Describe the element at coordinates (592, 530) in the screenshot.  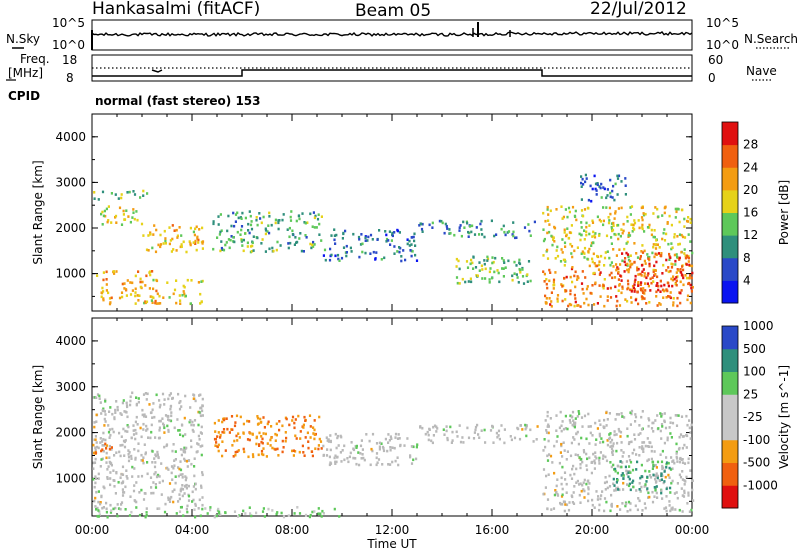
I see `xtick-label: 20:00` at that location.